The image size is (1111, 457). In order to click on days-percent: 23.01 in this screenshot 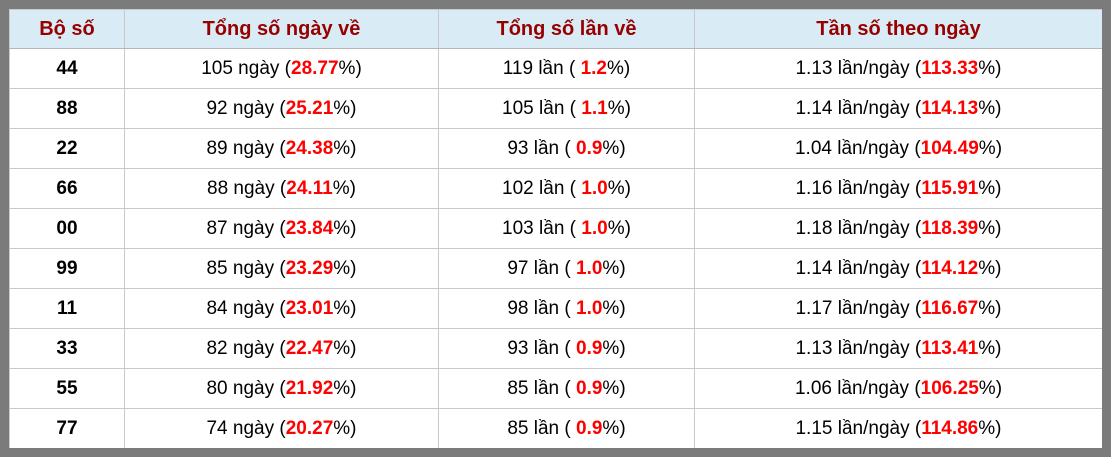, I will do `click(309, 308)`.